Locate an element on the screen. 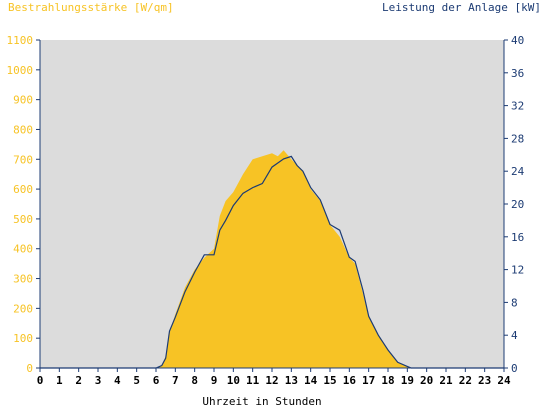 This screenshot has width=544, height=408. x-tick-label: 22 is located at coordinates (465, 380).